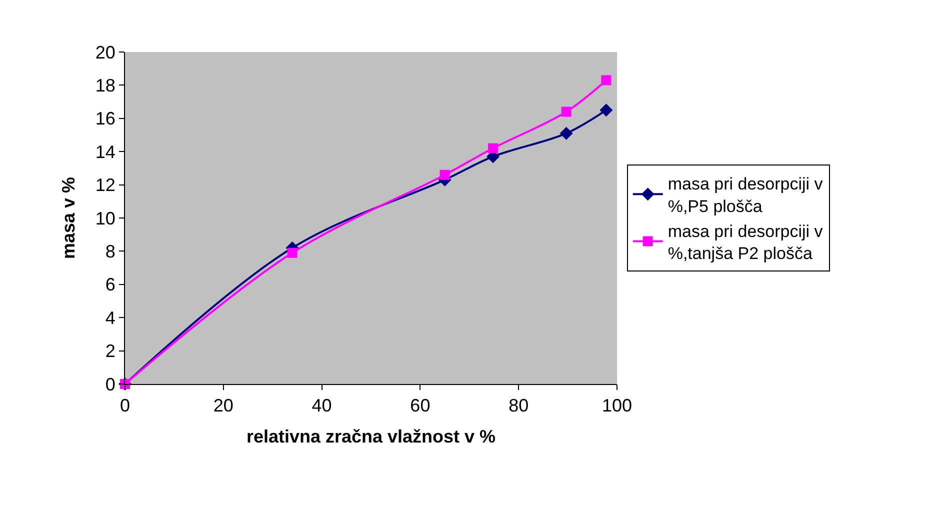 Image resolution: width=942 pixels, height=507 pixels. Describe the element at coordinates (110, 384) in the screenshot. I see `y-tick-label: 0` at that location.